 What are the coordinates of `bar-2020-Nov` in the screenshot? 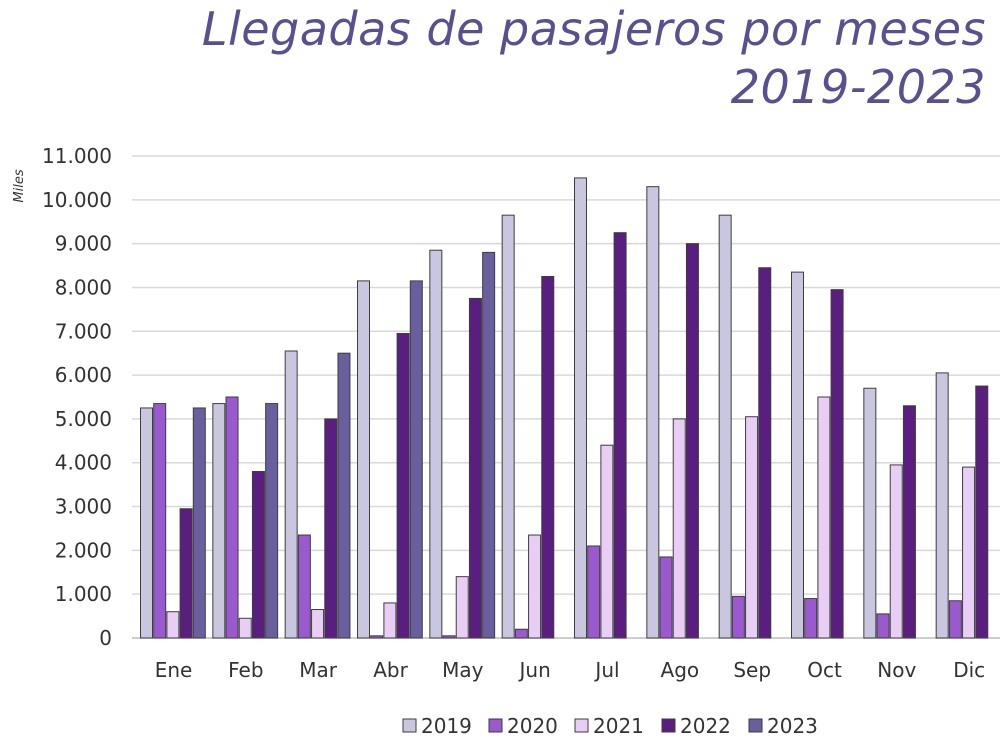 It's located at (883, 626).